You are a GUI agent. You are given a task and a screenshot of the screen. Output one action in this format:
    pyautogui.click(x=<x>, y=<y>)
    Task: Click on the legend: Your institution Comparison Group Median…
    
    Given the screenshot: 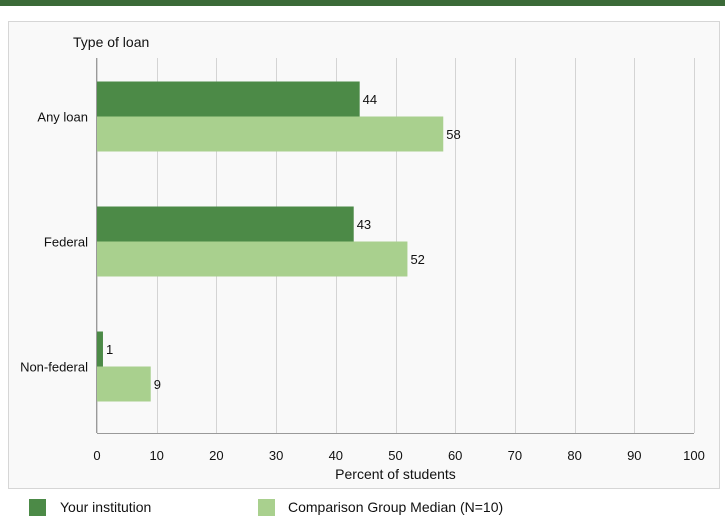 What is the action you would take?
    pyautogui.click(x=362, y=507)
    